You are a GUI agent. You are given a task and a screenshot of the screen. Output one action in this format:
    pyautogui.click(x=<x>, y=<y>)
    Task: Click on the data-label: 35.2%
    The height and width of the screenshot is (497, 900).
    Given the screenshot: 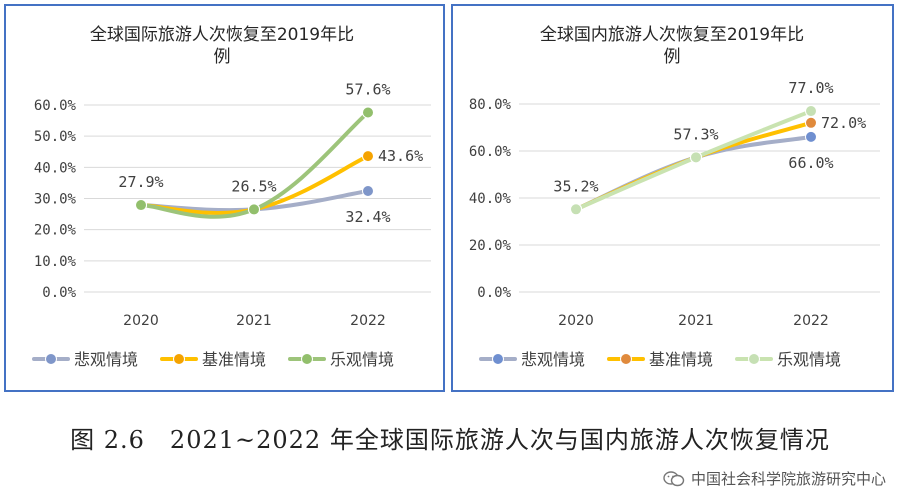 What is the action you would take?
    pyautogui.click(x=575, y=186)
    